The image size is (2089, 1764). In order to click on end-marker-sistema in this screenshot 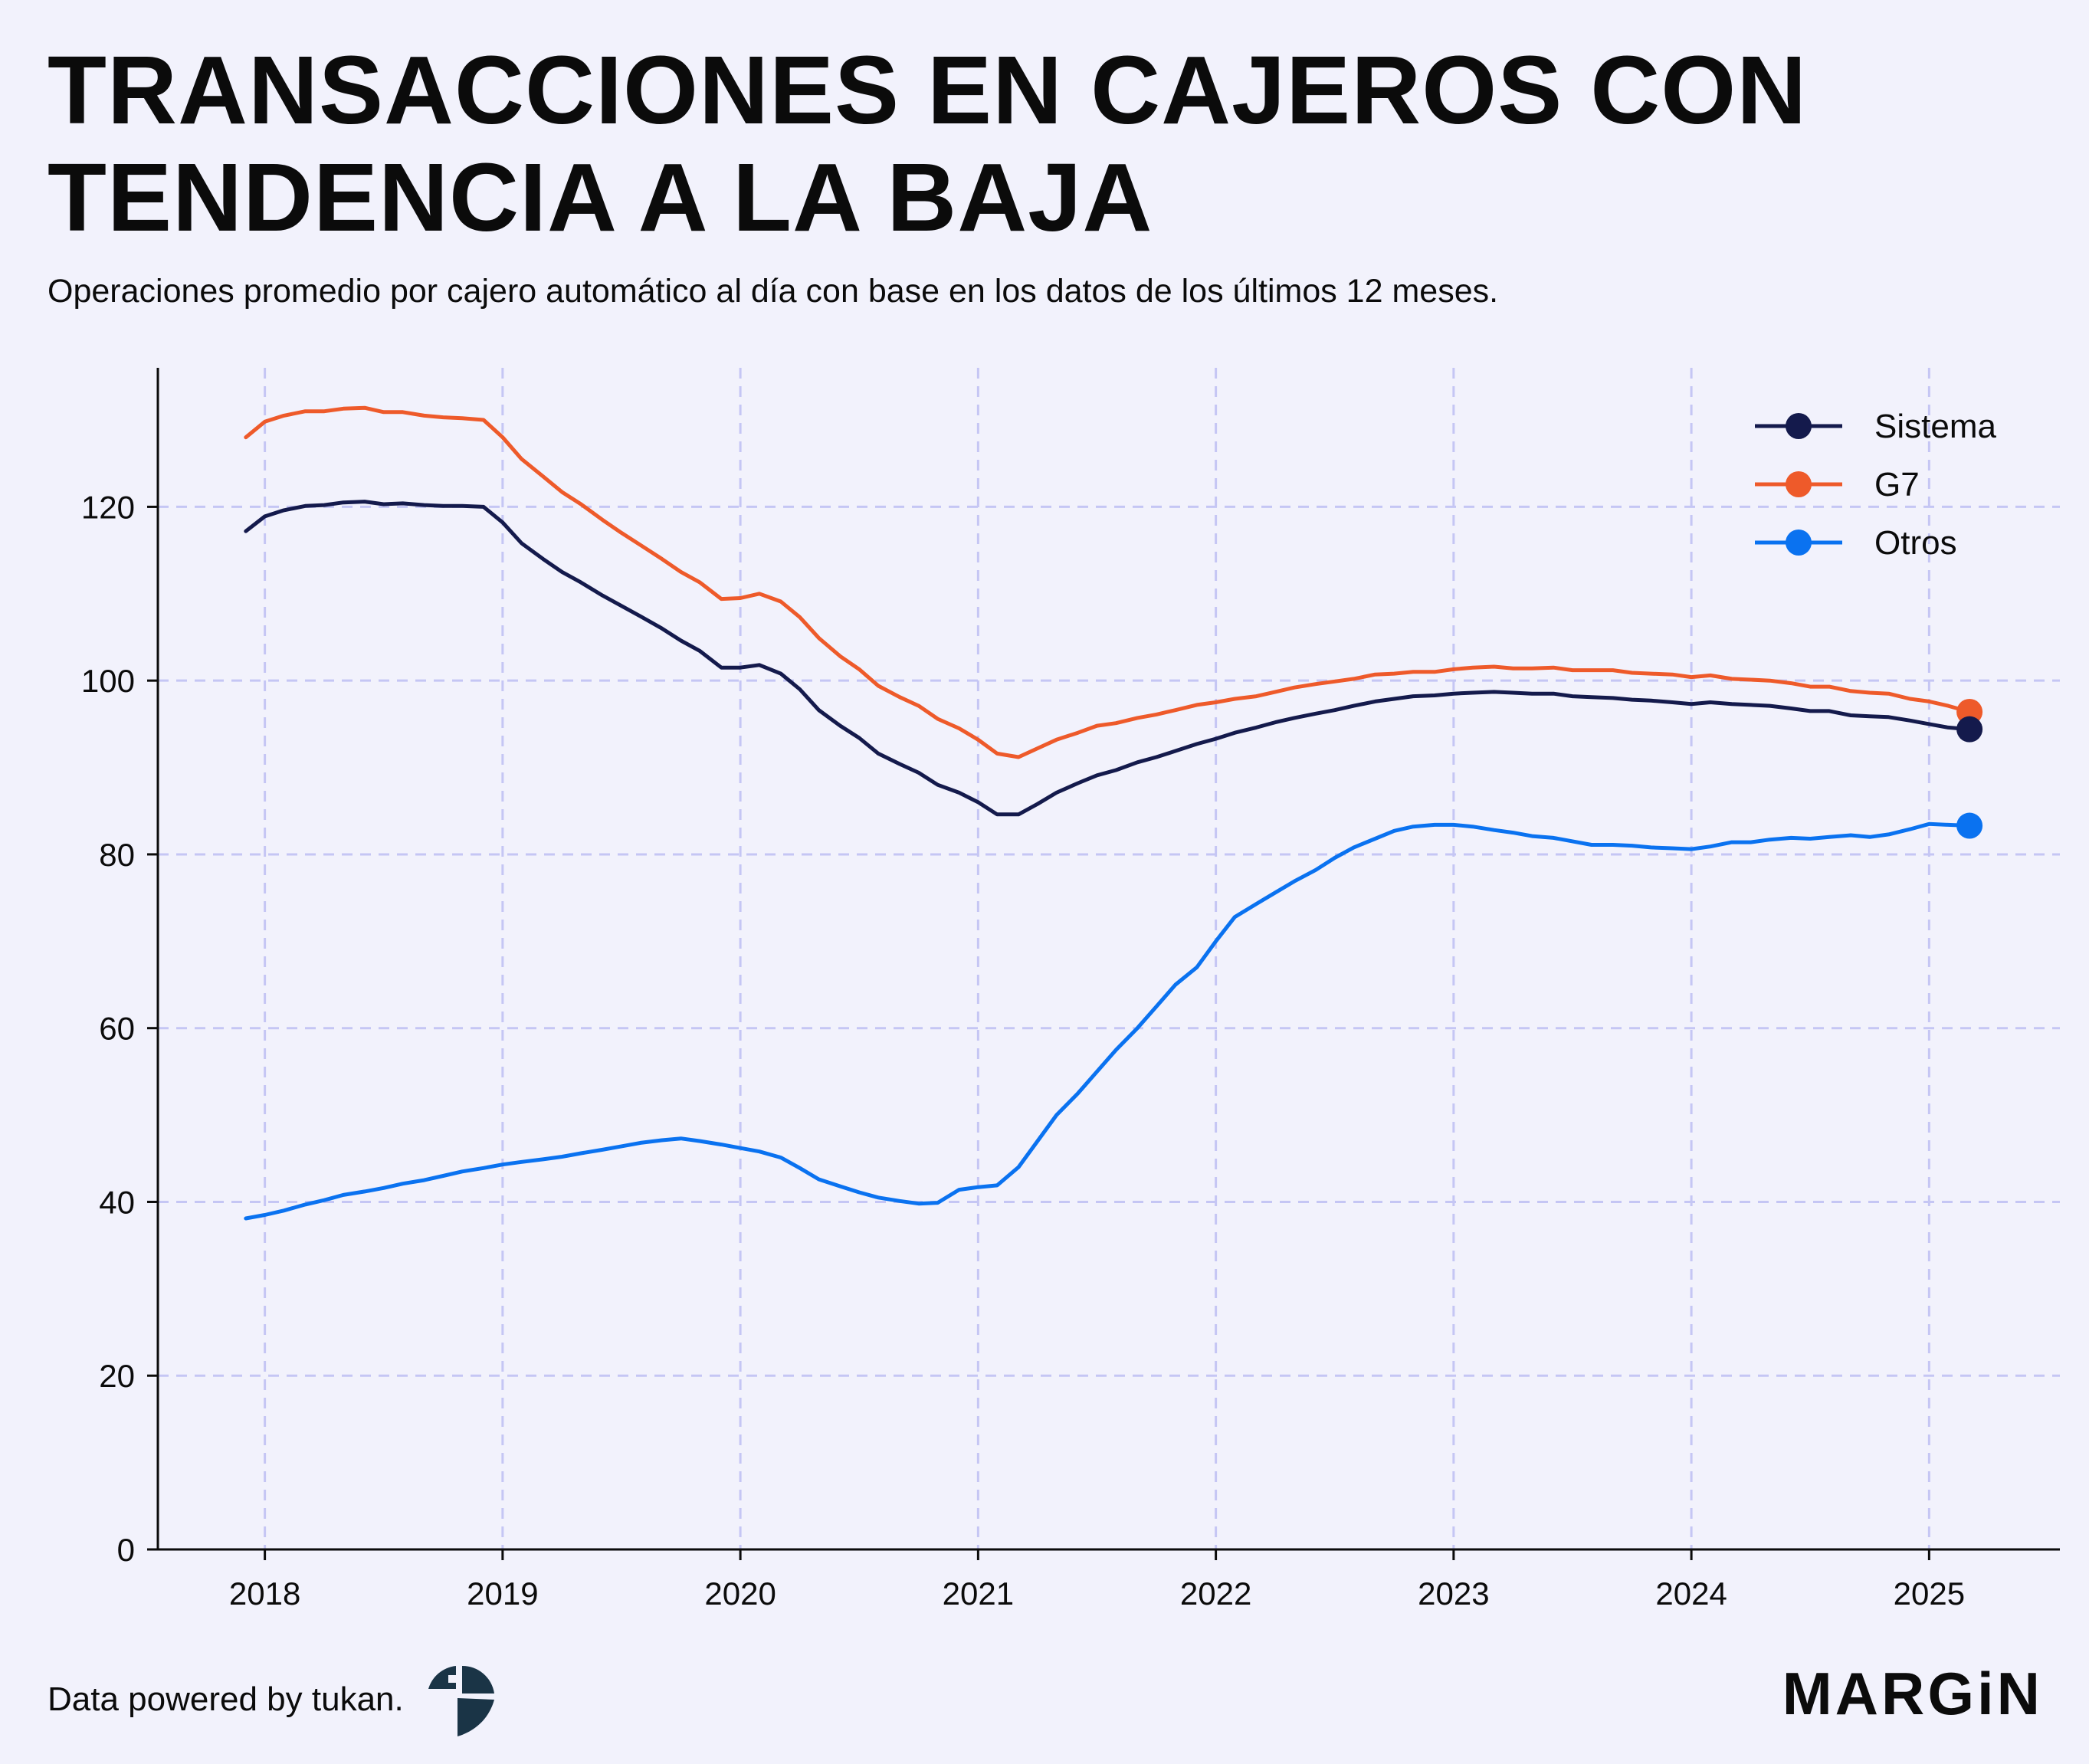, I will do `click(1969, 729)`.